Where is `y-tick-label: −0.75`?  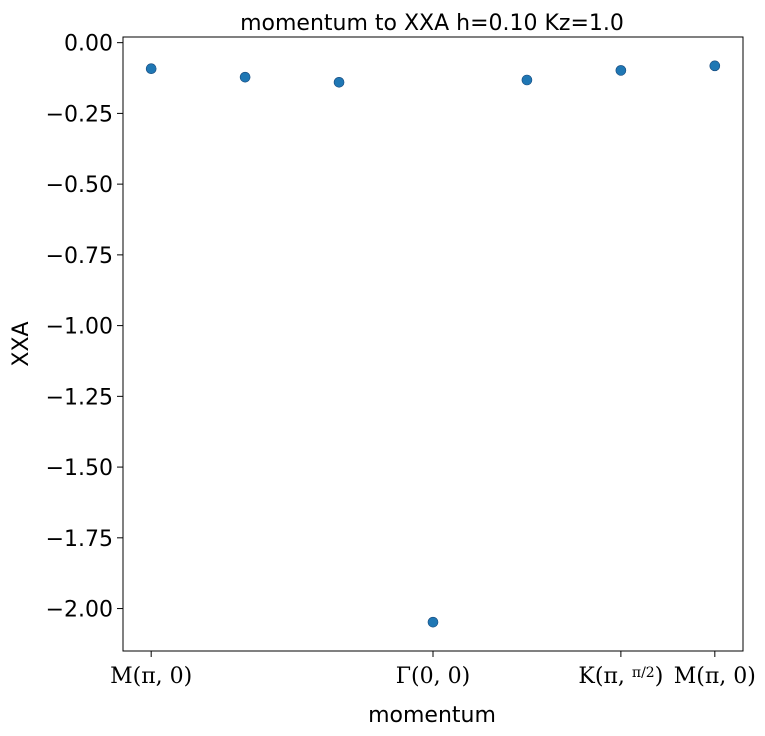
y-tick-label: −0.75 is located at coordinates (79, 256).